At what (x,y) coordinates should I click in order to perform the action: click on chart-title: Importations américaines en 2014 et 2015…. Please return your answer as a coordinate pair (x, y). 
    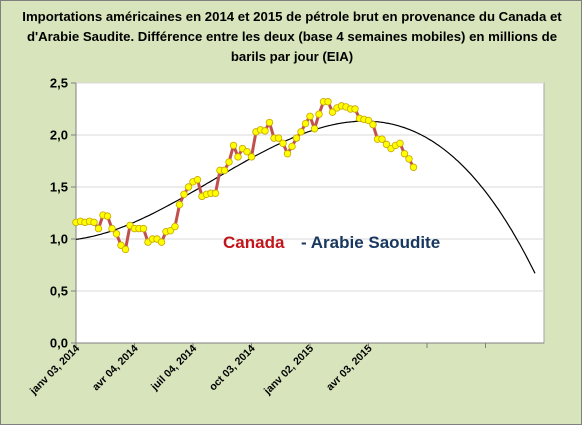
    Looking at the image, I should click on (292, 36).